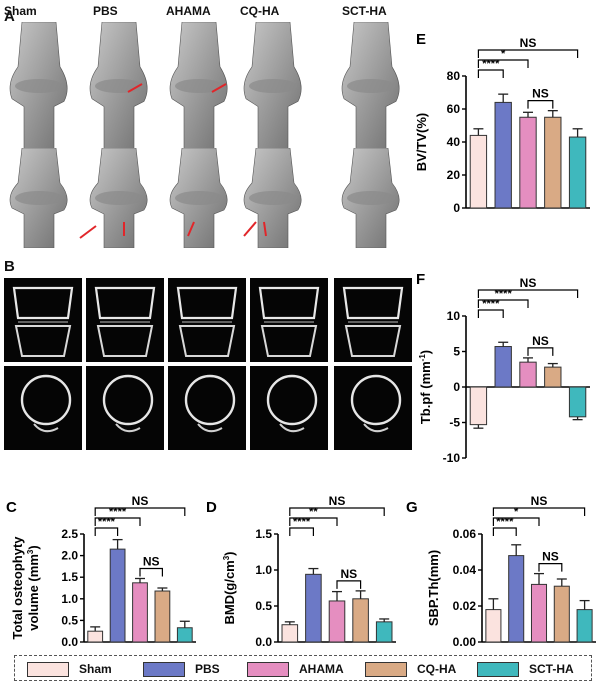 The image size is (600, 689). Describe the element at coordinates (386, 669) in the screenshot. I see `legend-swatch-cq-ha` at that location.